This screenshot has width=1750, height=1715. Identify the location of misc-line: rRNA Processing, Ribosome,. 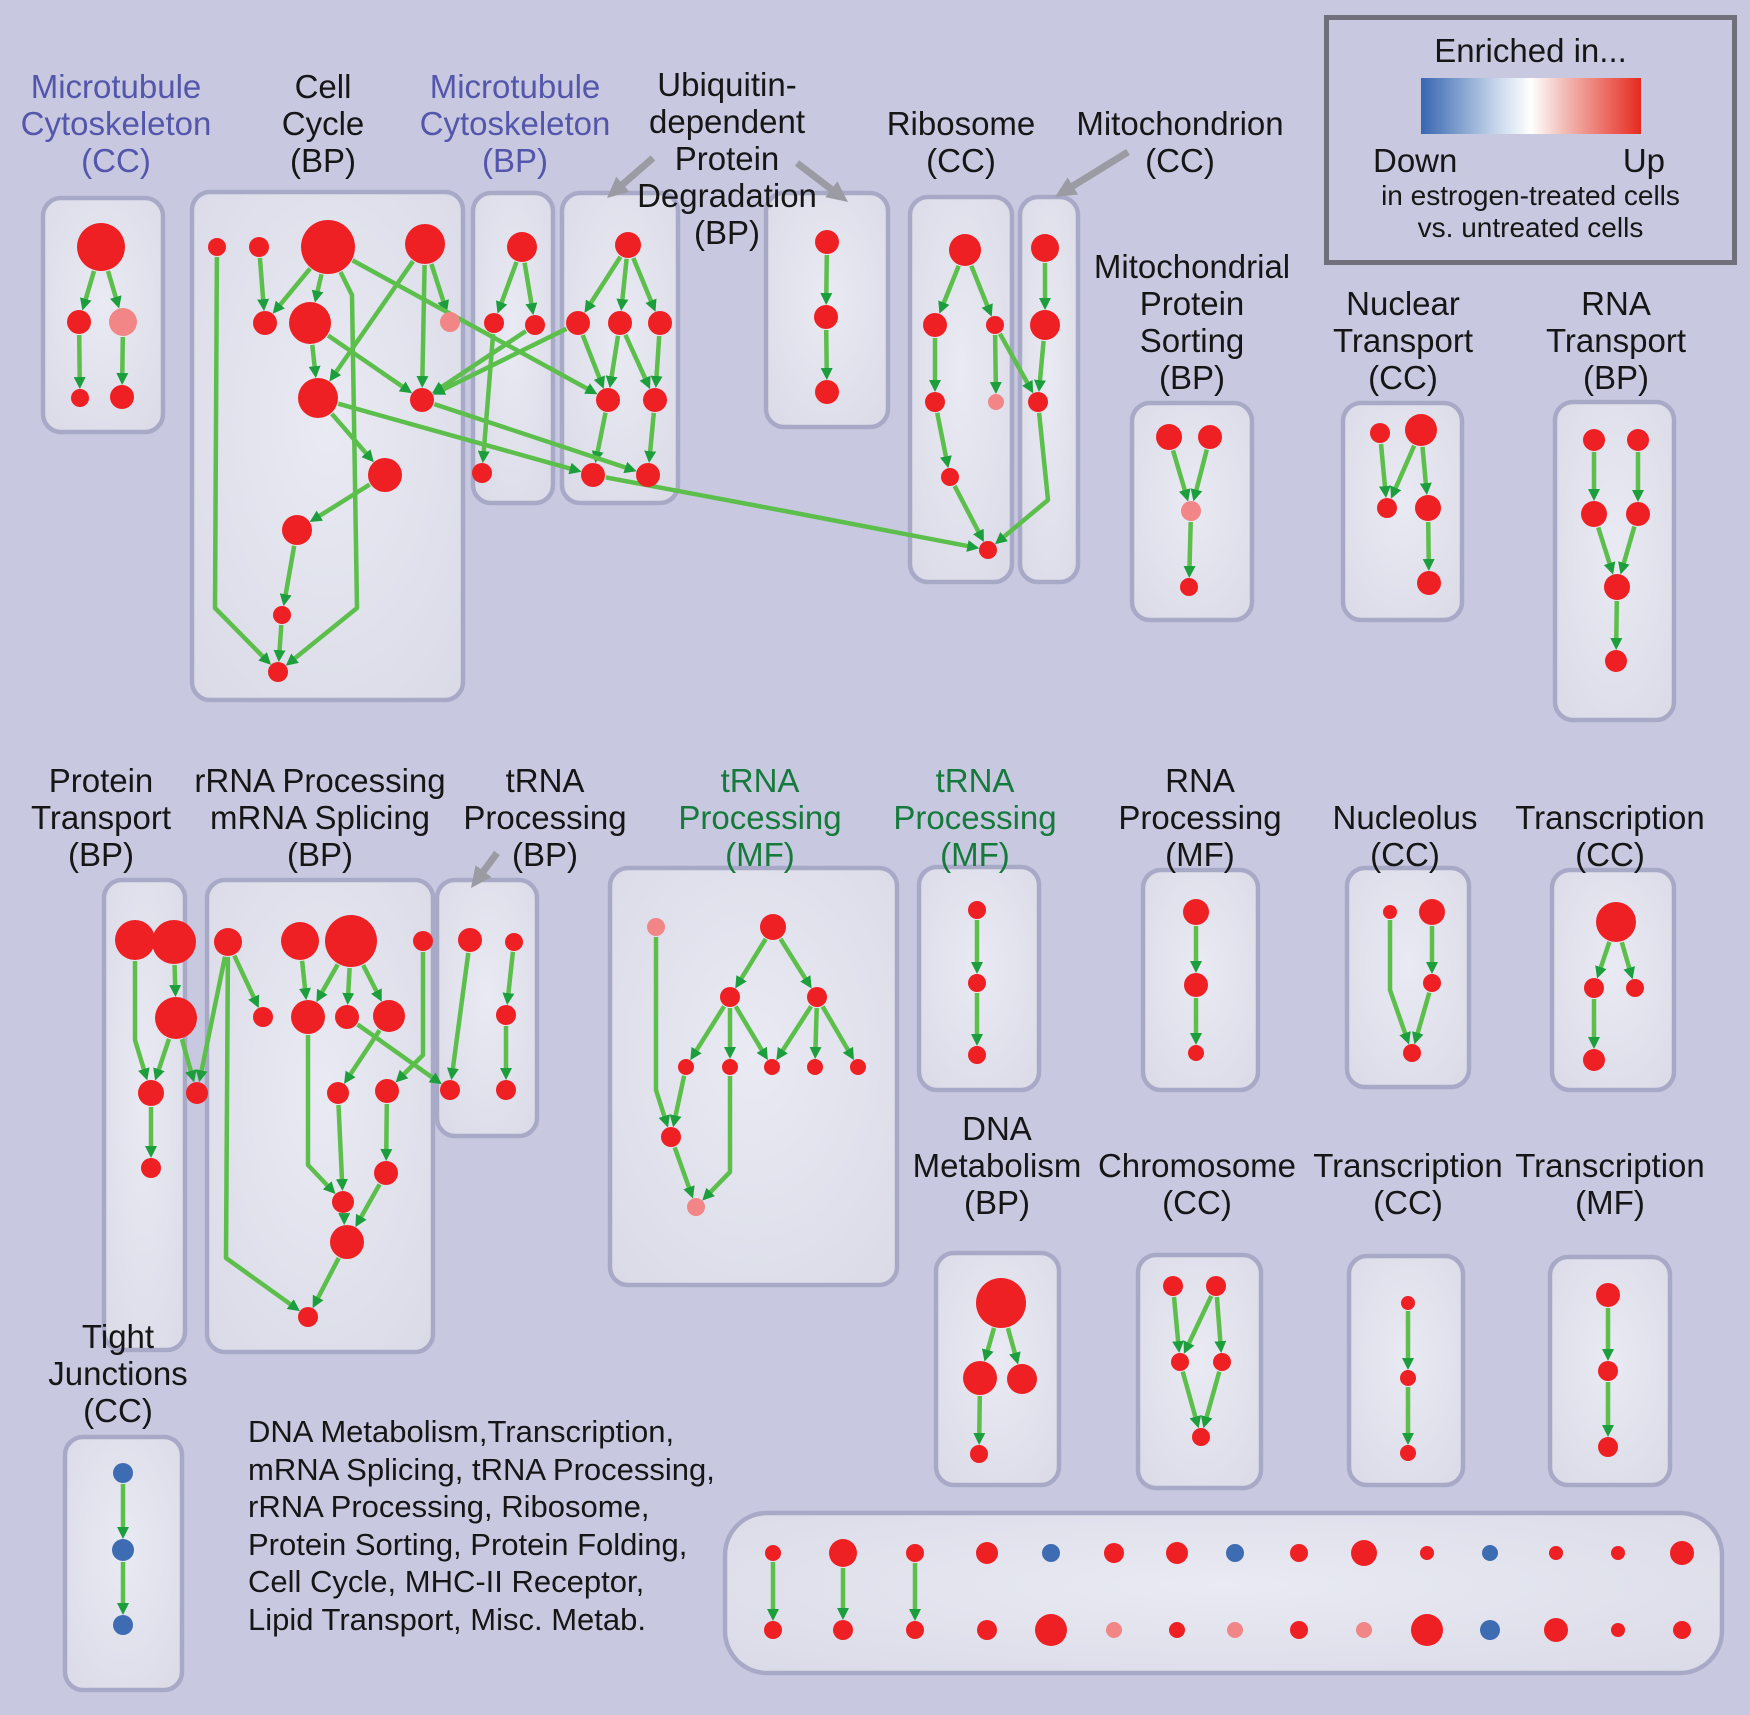
(449, 1506).